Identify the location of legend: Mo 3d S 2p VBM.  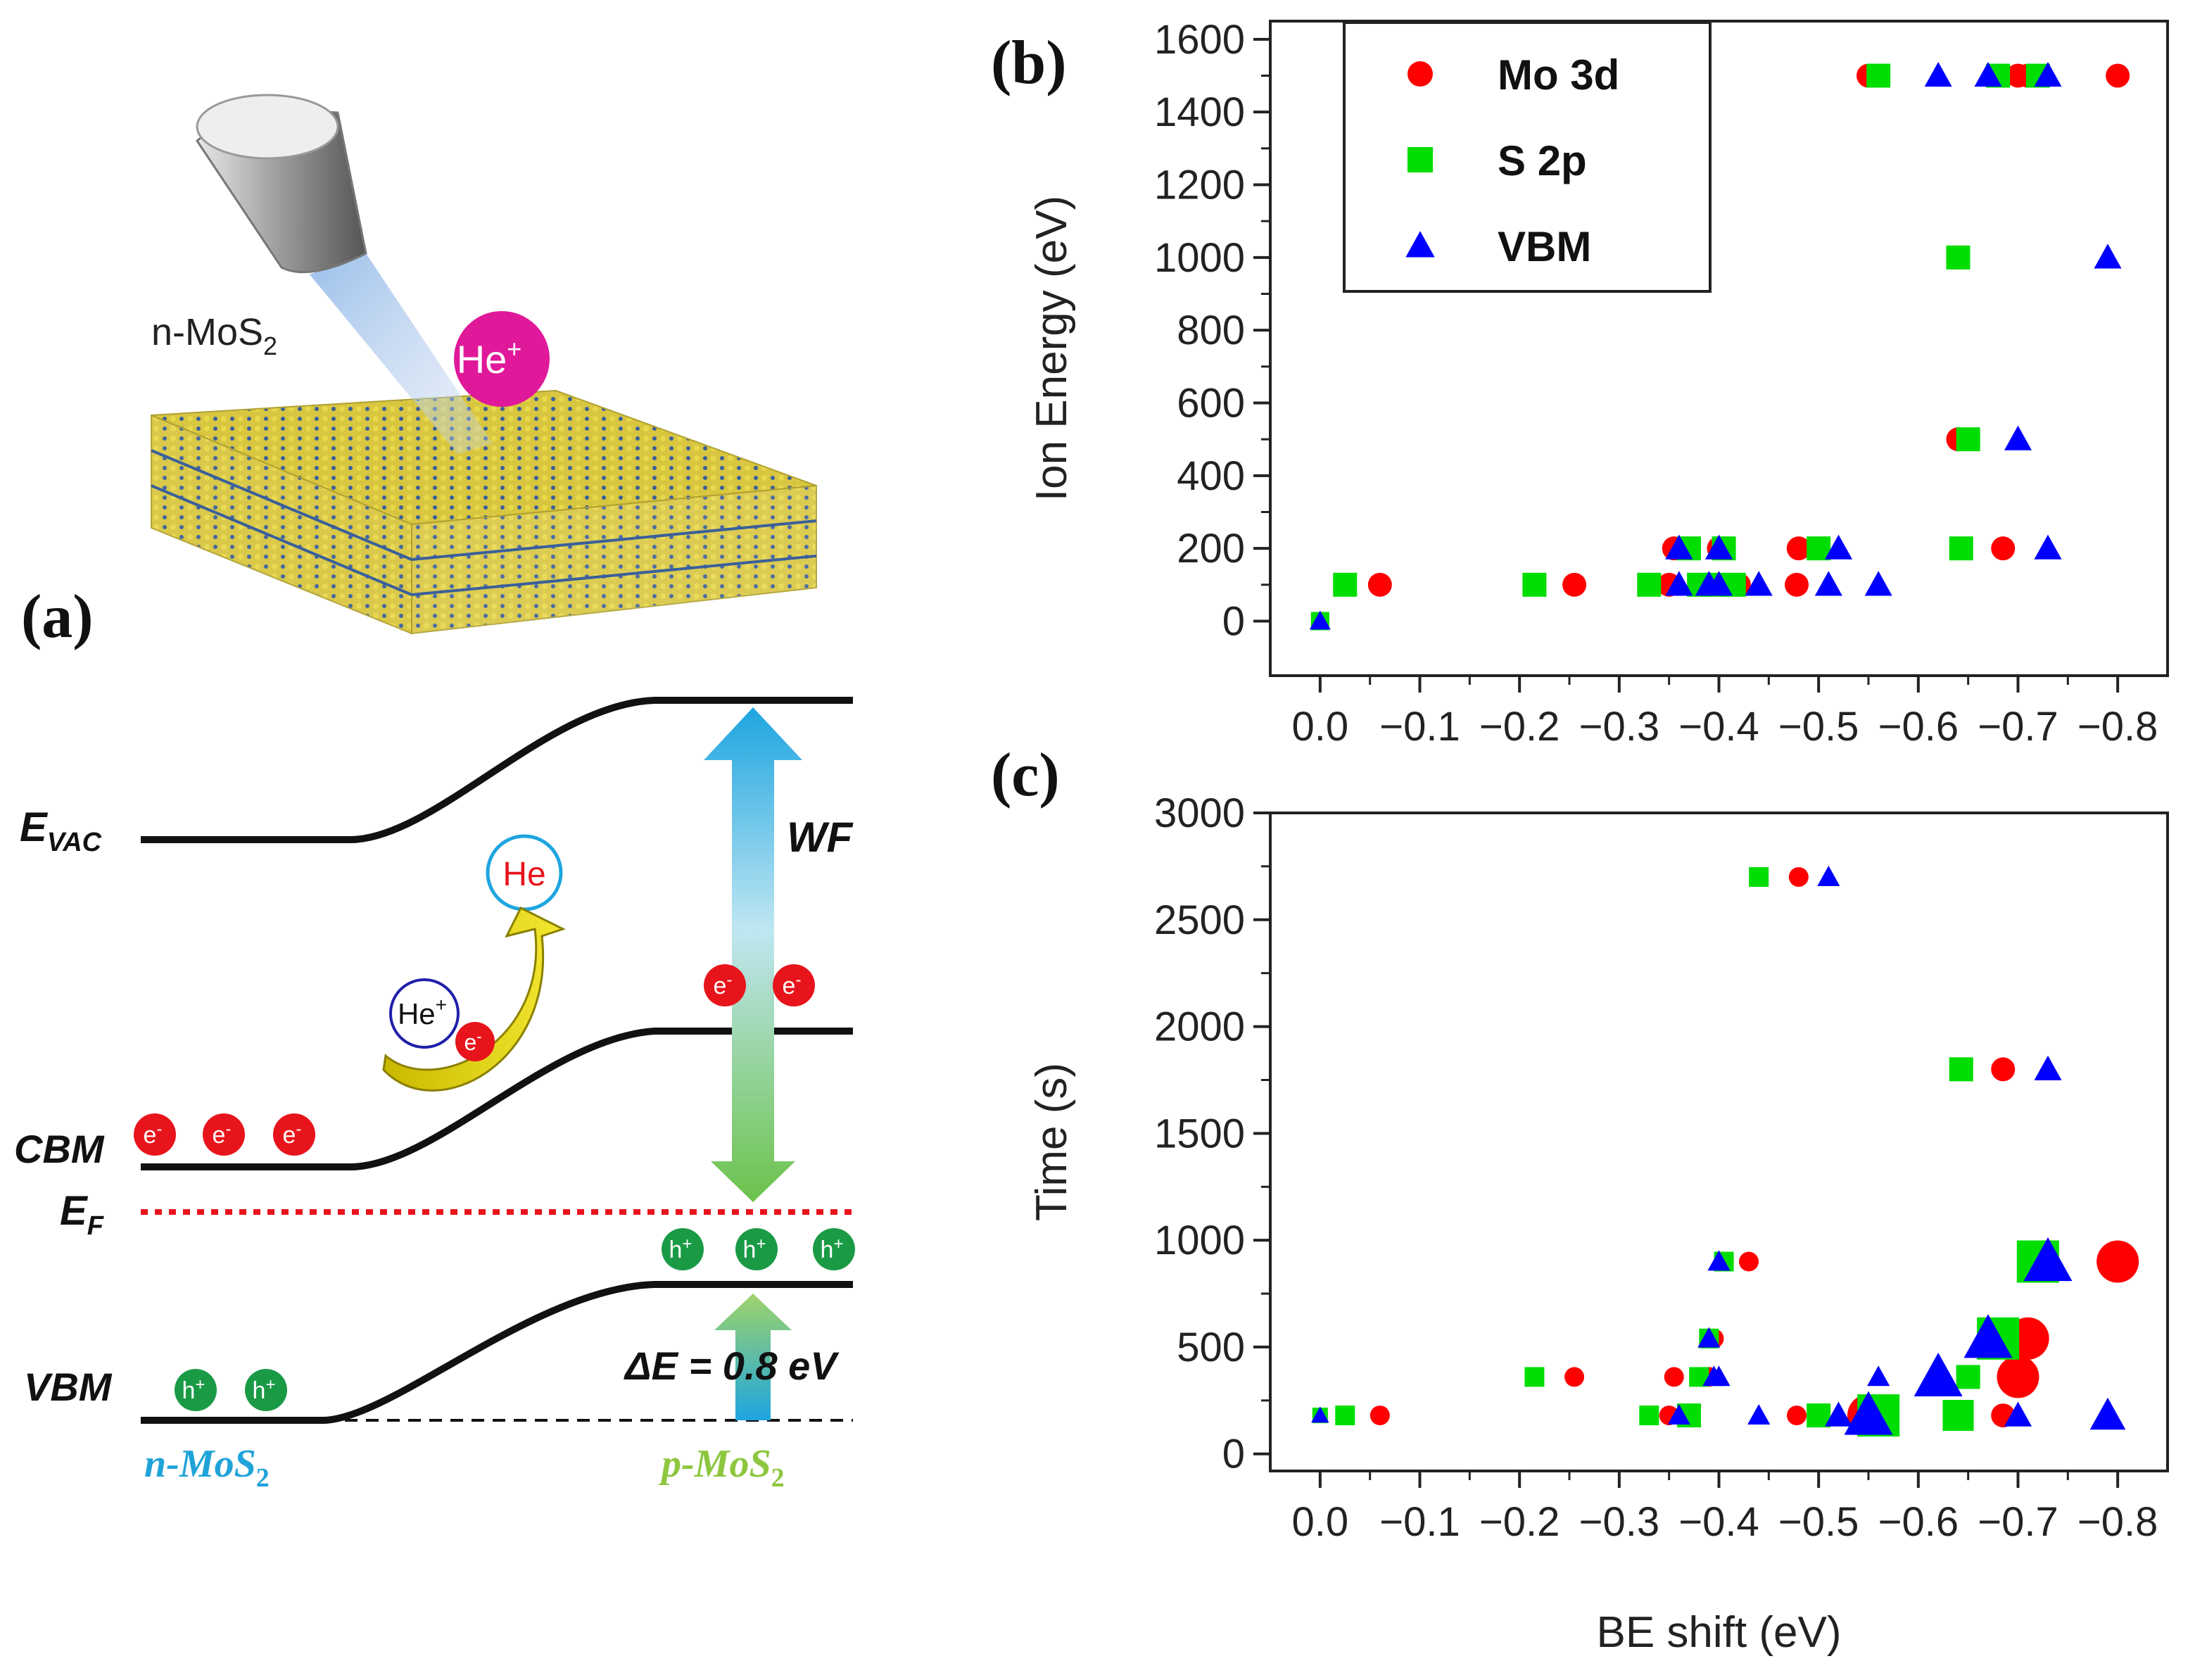
(1527, 157).